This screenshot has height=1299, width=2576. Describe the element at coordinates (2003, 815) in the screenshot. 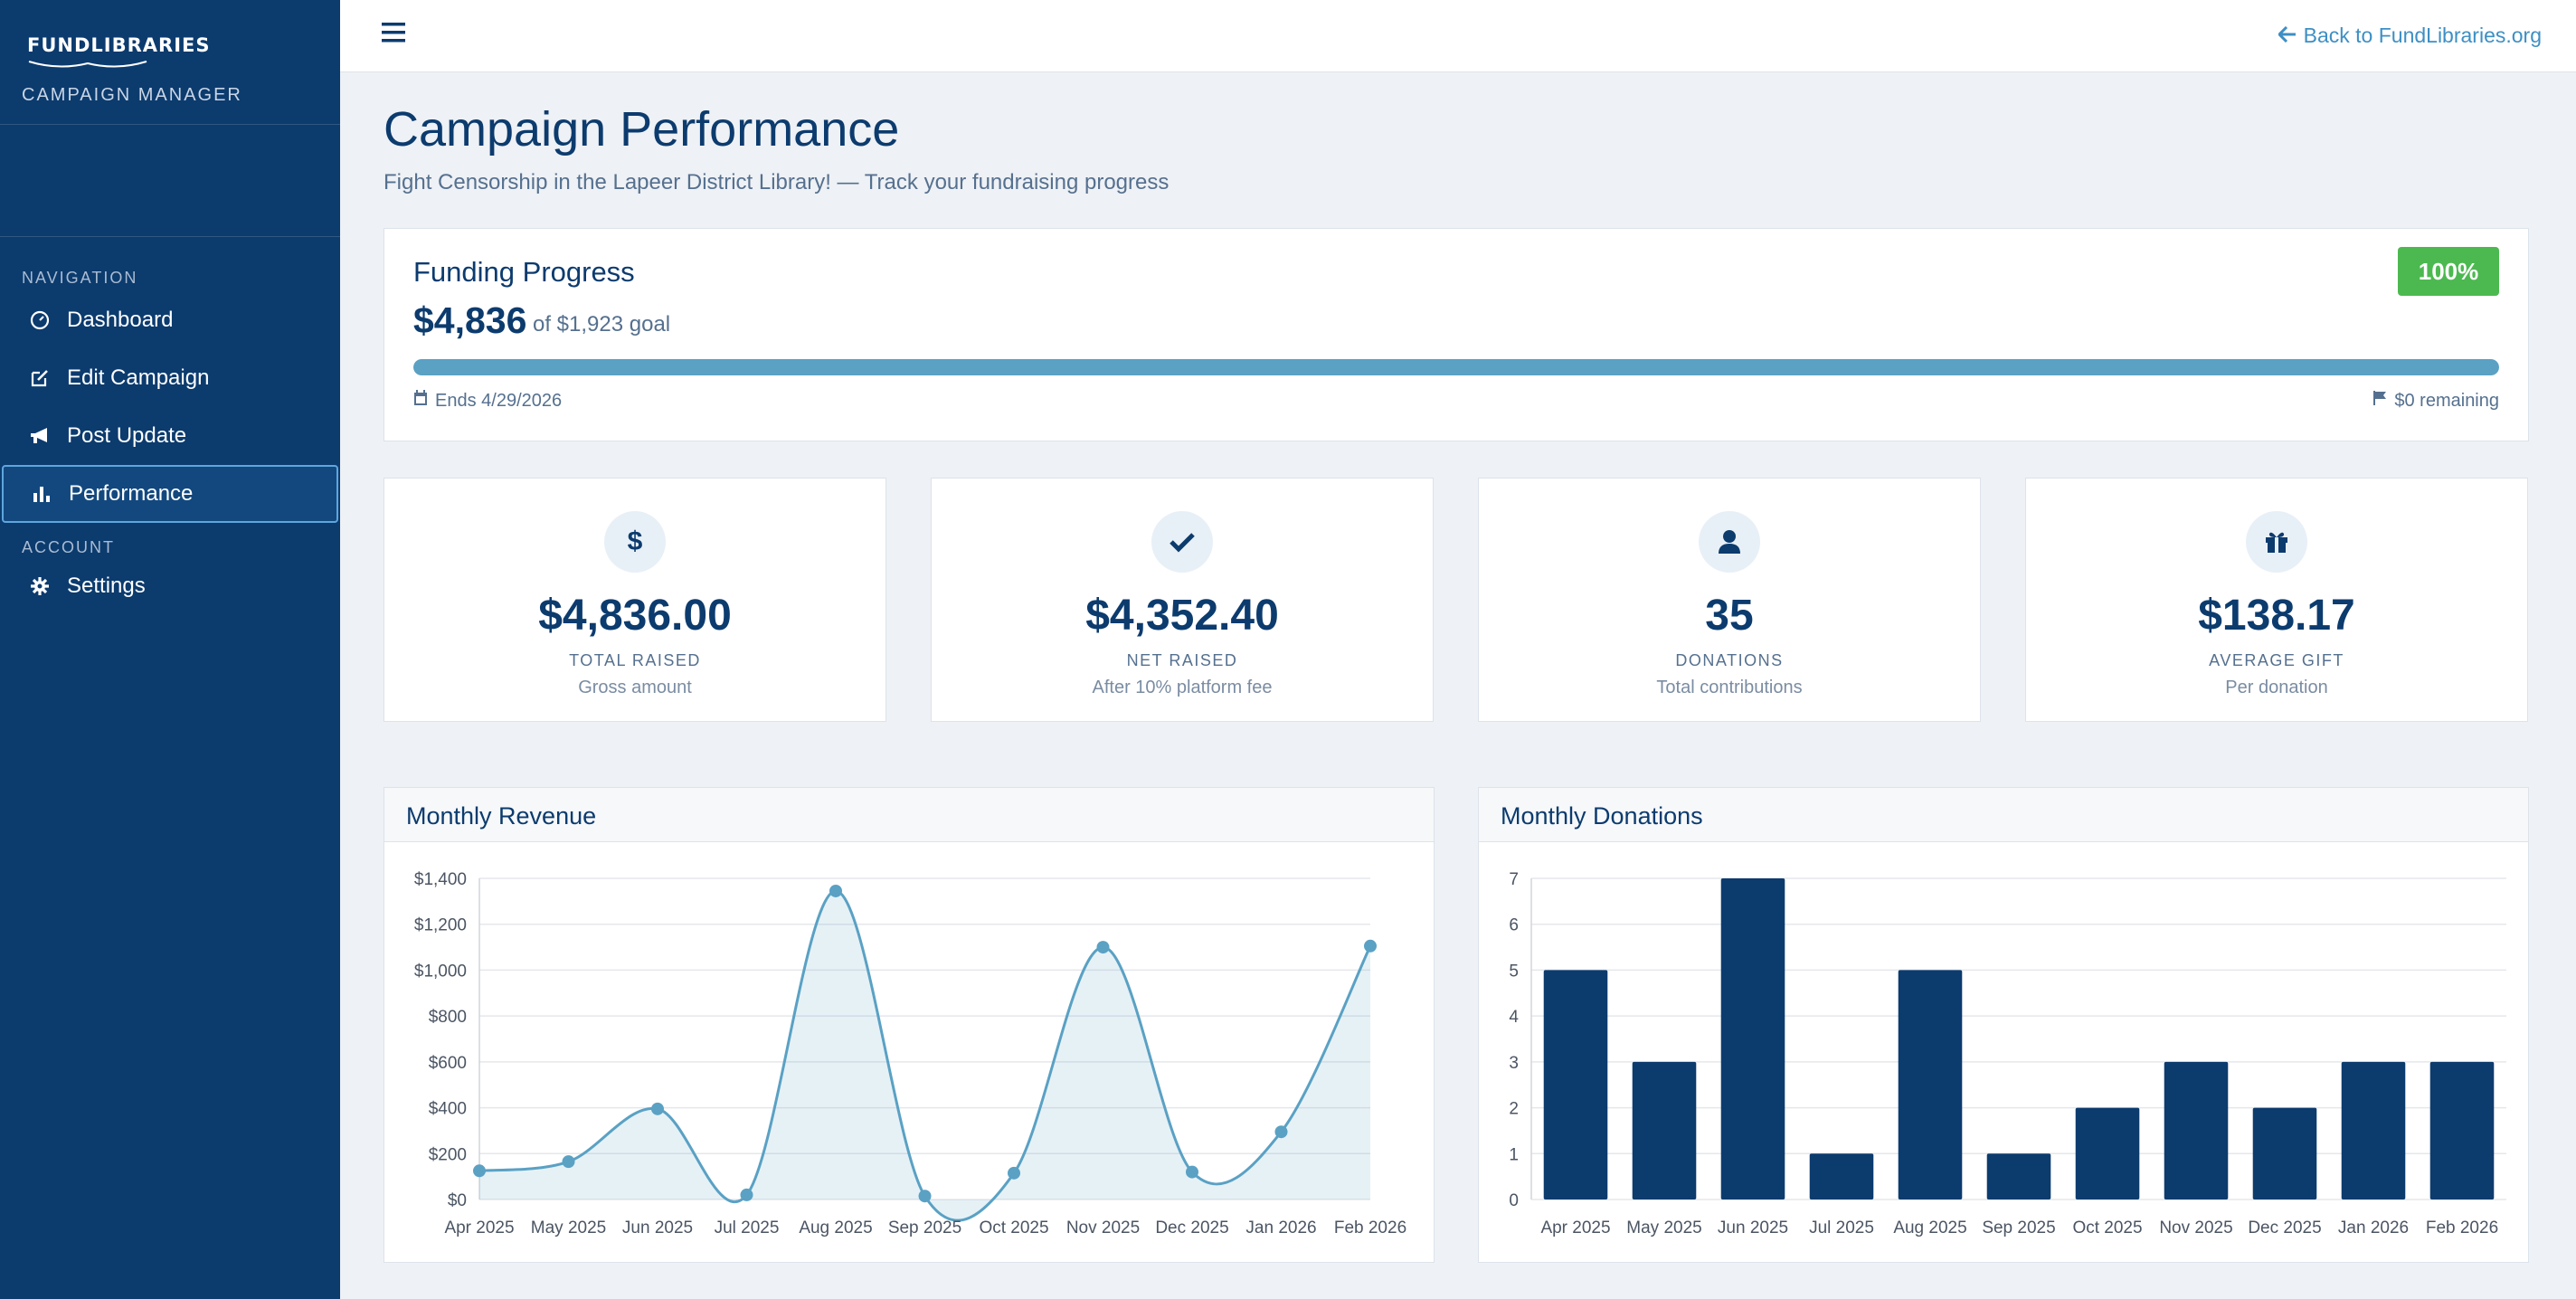

I see `chart-title: Monthly Donations` at that location.